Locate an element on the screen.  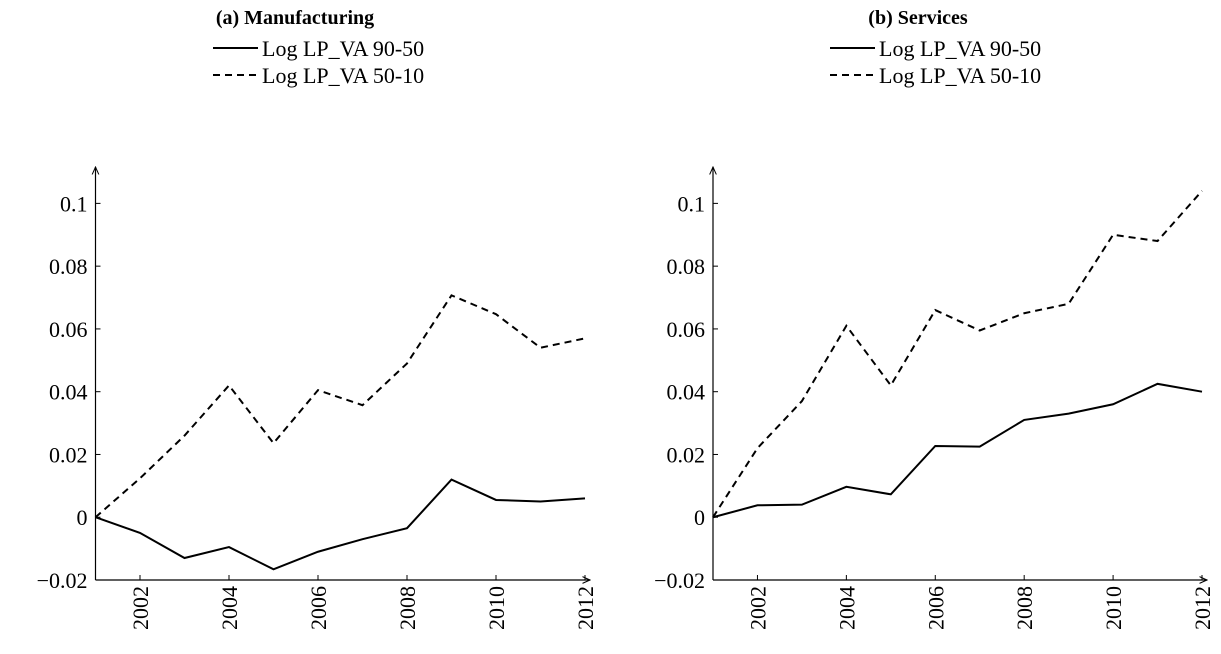
chart-title: (b) Services is located at coordinates (918, 18).